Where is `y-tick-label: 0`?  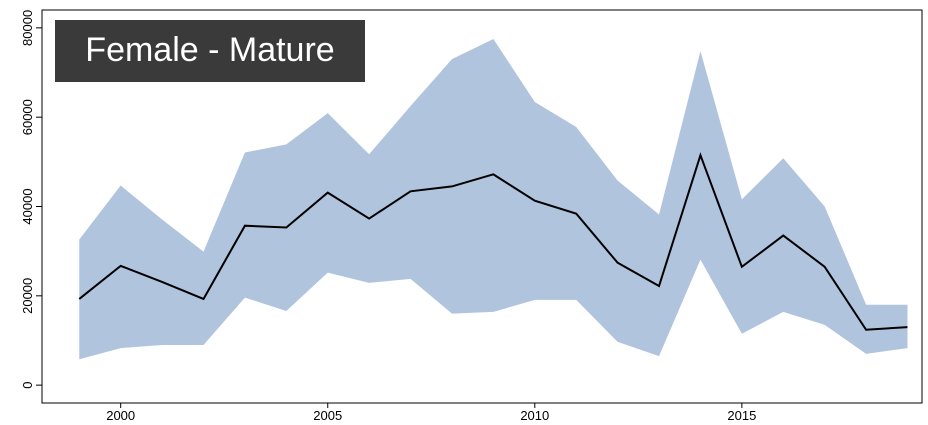
y-tick-label: 0 is located at coordinates (27, 385).